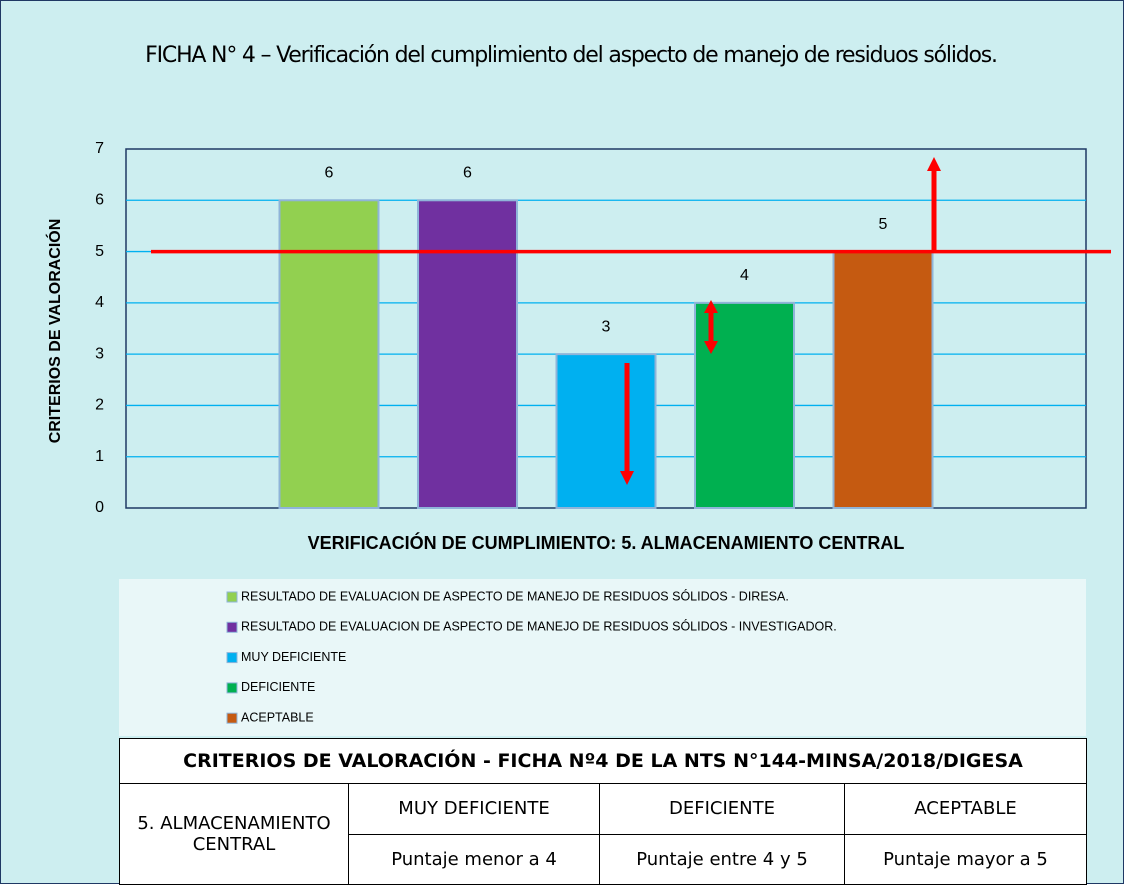 The height and width of the screenshot is (885, 1124). Describe the element at coordinates (54, 331) in the screenshot. I see `y-axis-title: CRITERIOS DE VALORACIÓN` at that location.